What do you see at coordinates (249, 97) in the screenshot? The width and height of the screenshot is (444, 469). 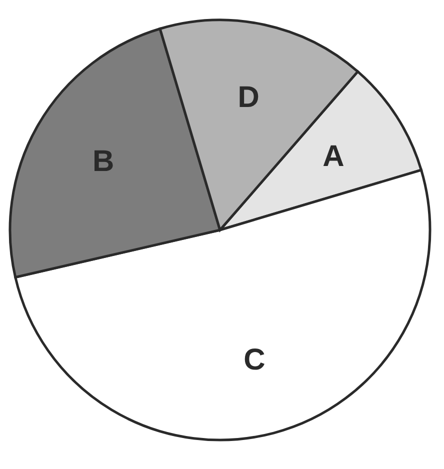 I see `slice-label: D` at bounding box center [249, 97].